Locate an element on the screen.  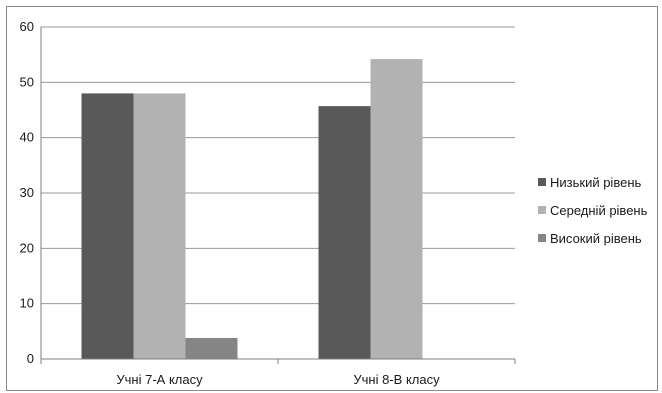
legend-item: Низький рівень is located at coordinates (592, 182).